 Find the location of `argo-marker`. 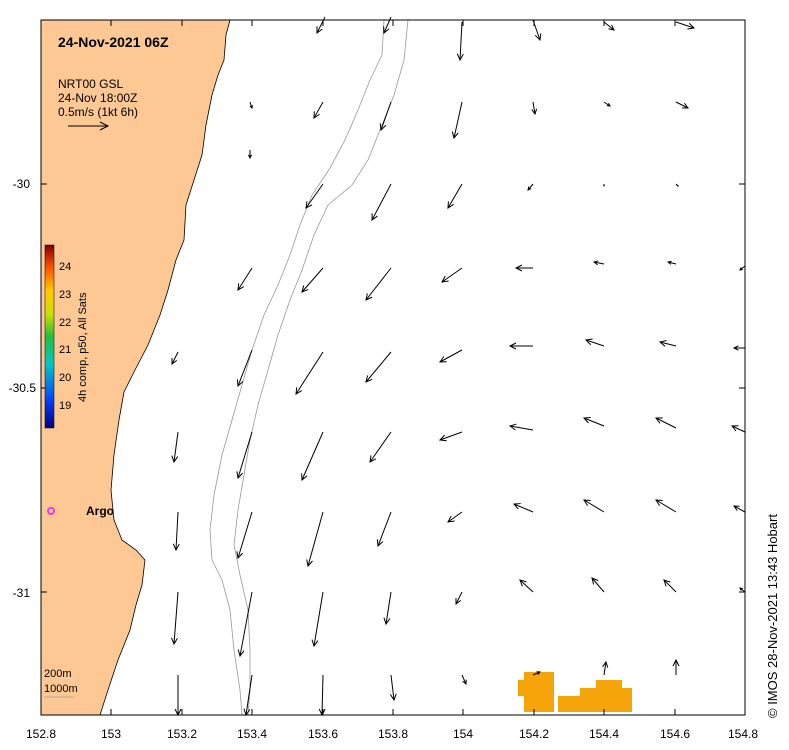

argo-marker is located at coordinates (51, 511).